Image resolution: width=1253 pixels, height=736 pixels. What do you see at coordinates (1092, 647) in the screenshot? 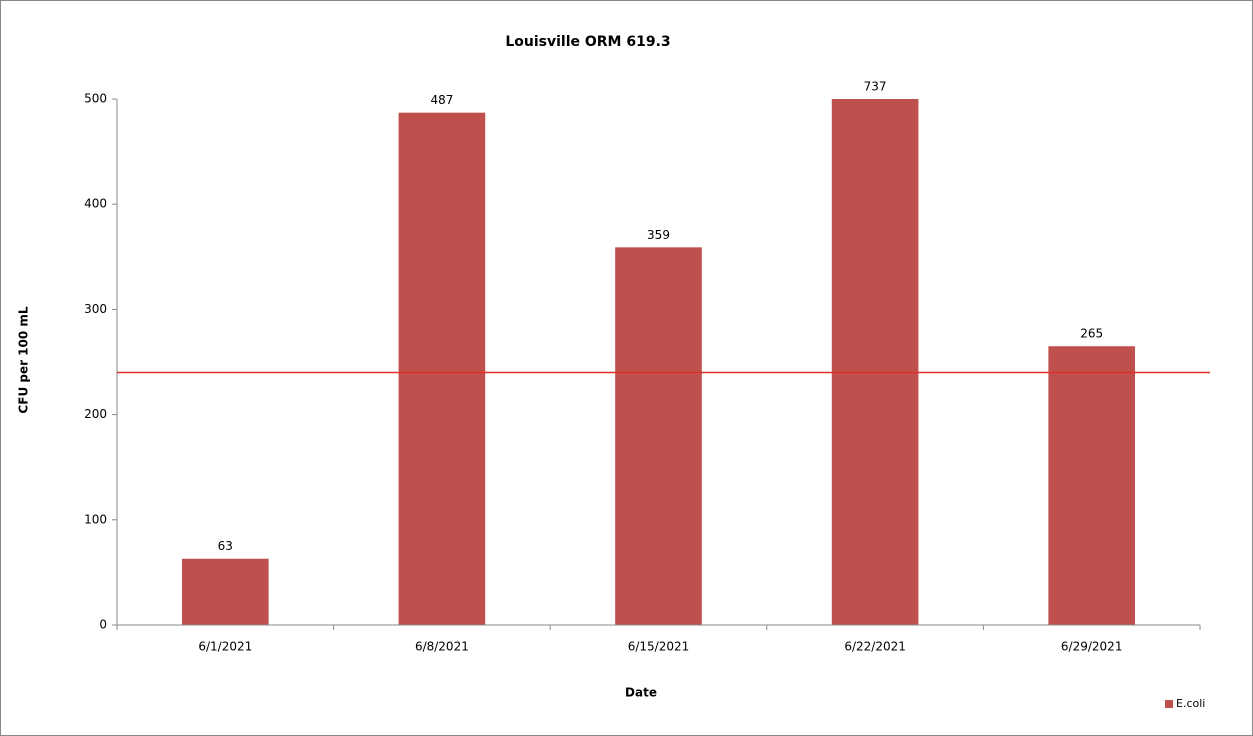
I see `x-tick-label: 6/29/2021` at bounding box center [1092, 647].